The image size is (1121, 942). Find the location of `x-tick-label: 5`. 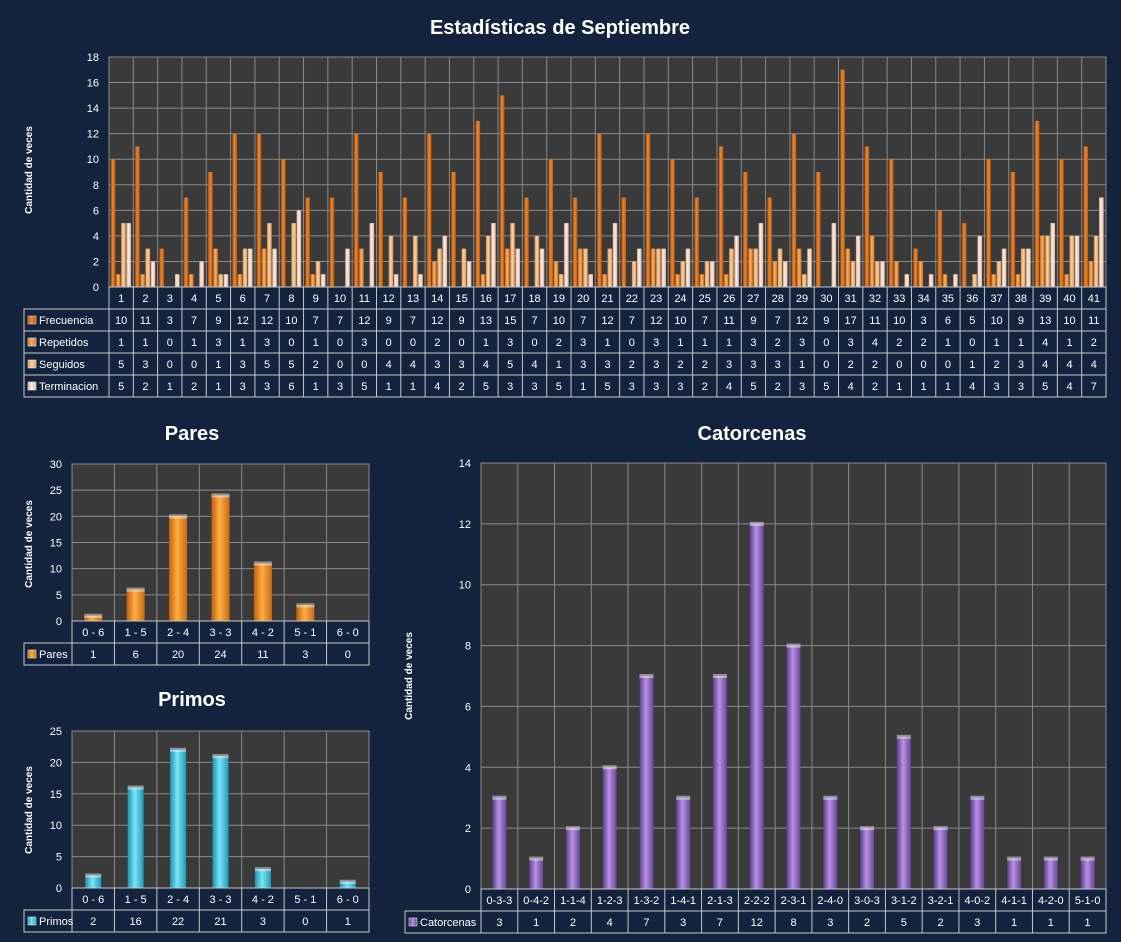

x-tick-label: 5 is located at coordinates (218, 299).